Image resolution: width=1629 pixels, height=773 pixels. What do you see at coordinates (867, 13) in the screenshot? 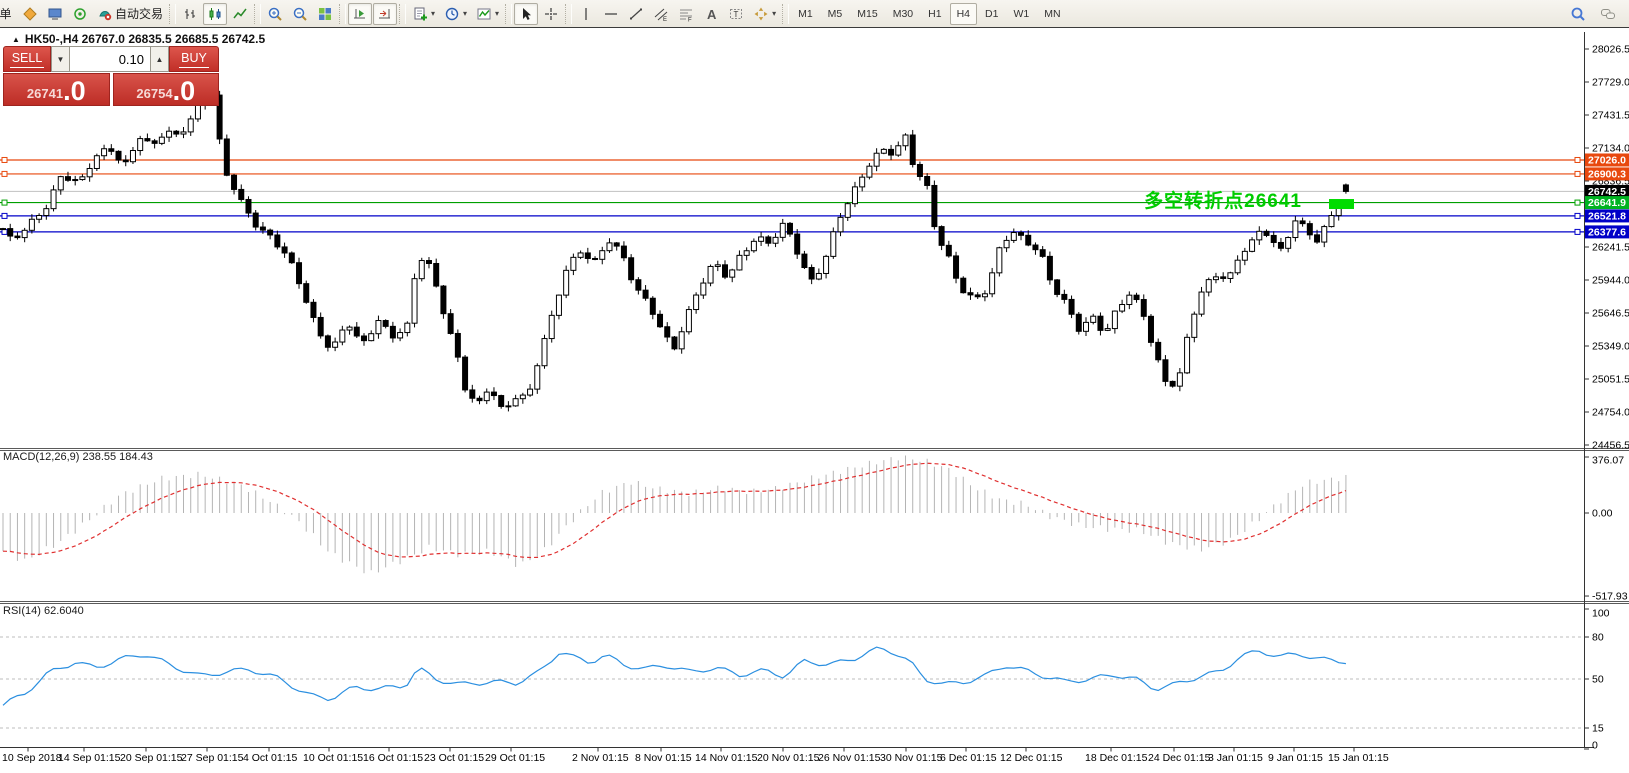
I see `timeframe-m15-button: M15` at bounding box center [867, 13].